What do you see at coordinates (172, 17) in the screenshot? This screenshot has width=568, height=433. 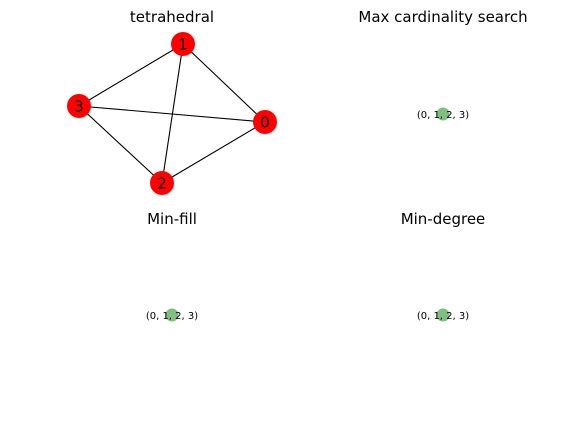 I see `panel-title-tetrahedral: tetrahedral` at bounding box center [172, 17].